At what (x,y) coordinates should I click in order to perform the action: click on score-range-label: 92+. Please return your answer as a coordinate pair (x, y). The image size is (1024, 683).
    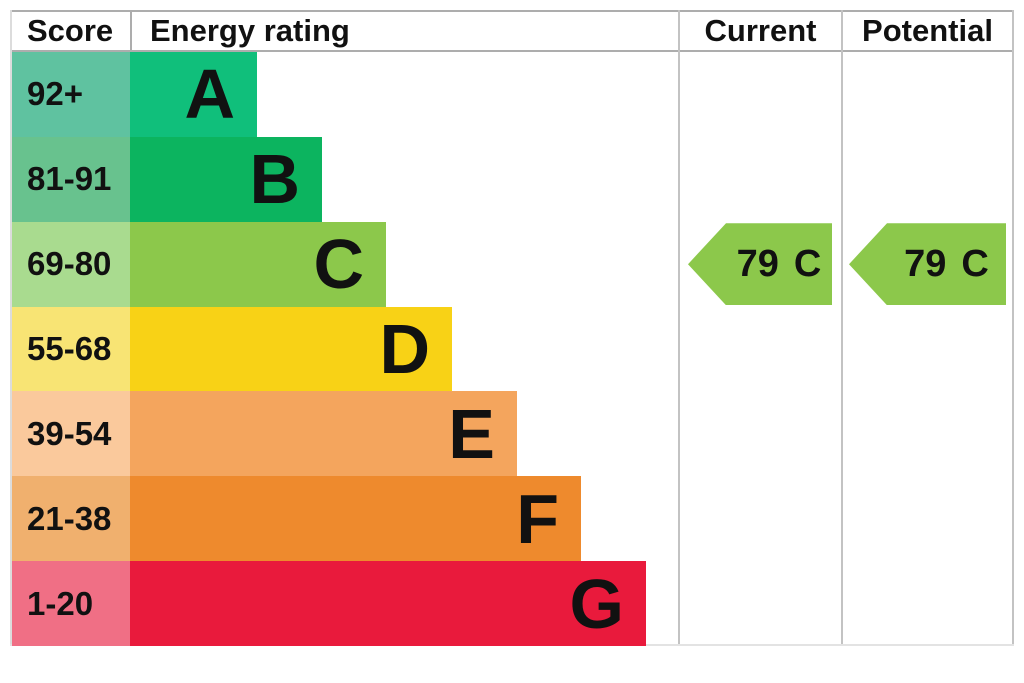
    Looking at the image, I should click on (71, 94).